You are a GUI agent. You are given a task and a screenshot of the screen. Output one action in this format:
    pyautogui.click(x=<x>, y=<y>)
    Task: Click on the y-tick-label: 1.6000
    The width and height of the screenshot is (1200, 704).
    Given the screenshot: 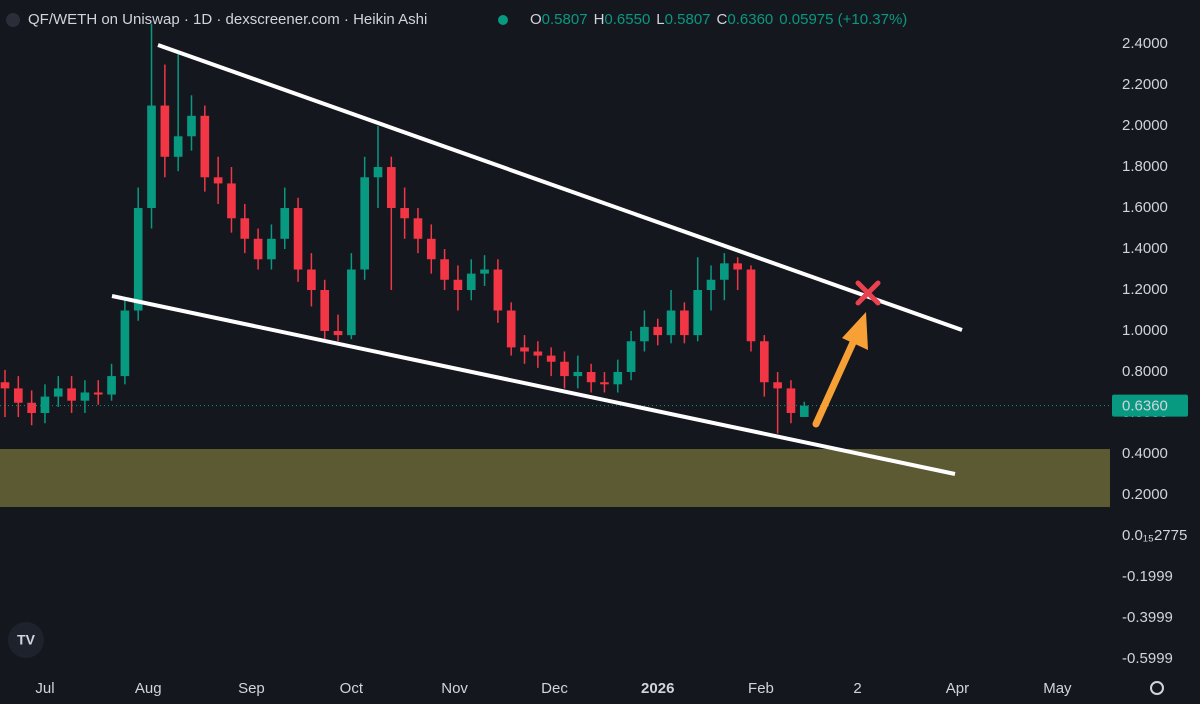 What is the action you would take?
    pyautogui.click(x=1145, y=207)
    